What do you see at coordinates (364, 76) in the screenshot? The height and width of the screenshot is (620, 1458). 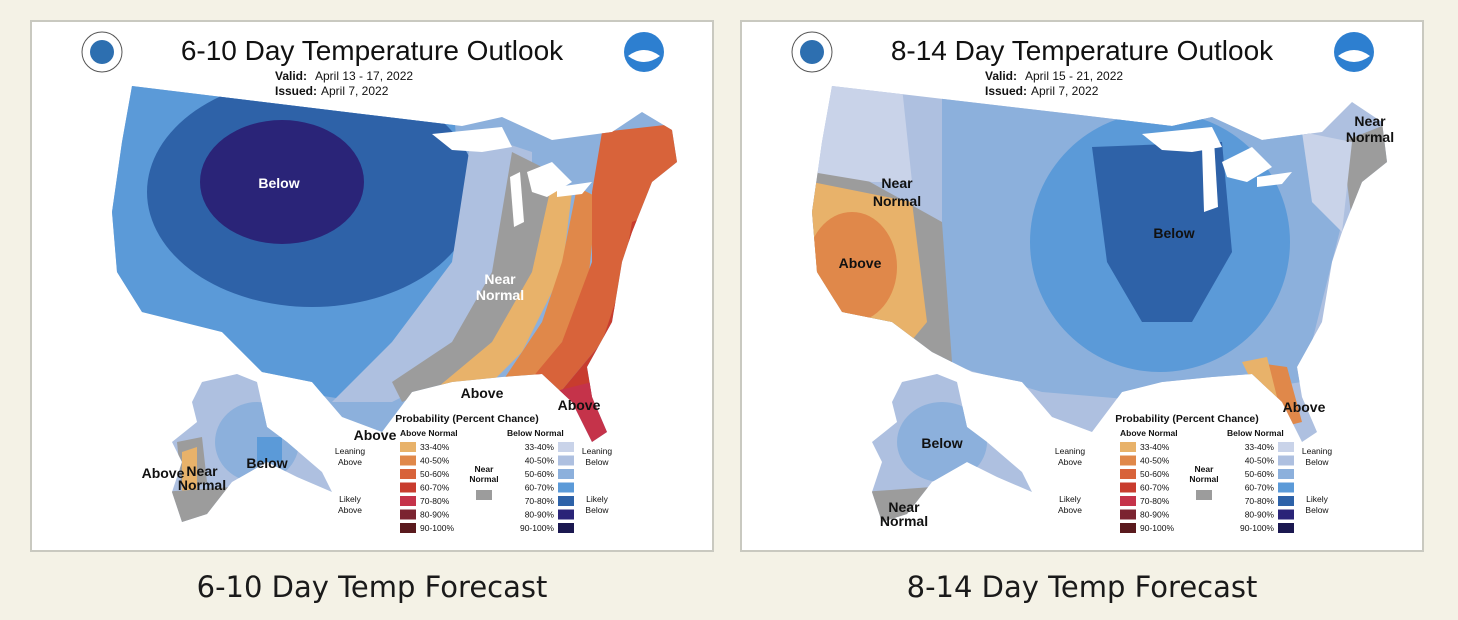 I see `valid-value: April 13 - 17, 2022` at bounding box center [364, 76].